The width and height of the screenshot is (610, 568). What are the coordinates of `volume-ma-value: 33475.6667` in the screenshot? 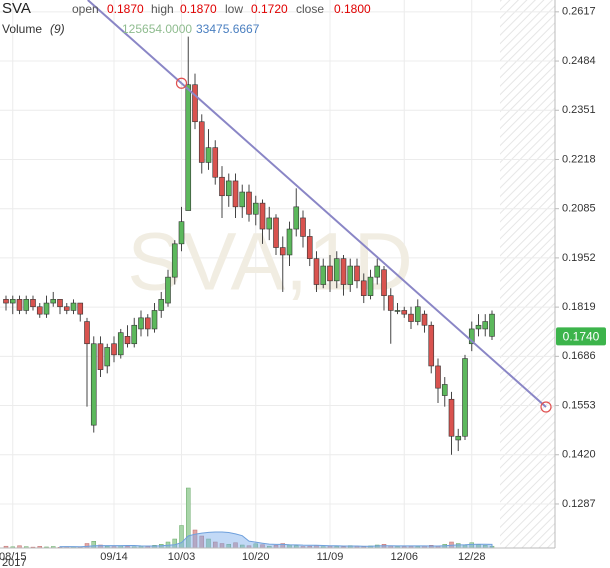 It's located at (228, 29).